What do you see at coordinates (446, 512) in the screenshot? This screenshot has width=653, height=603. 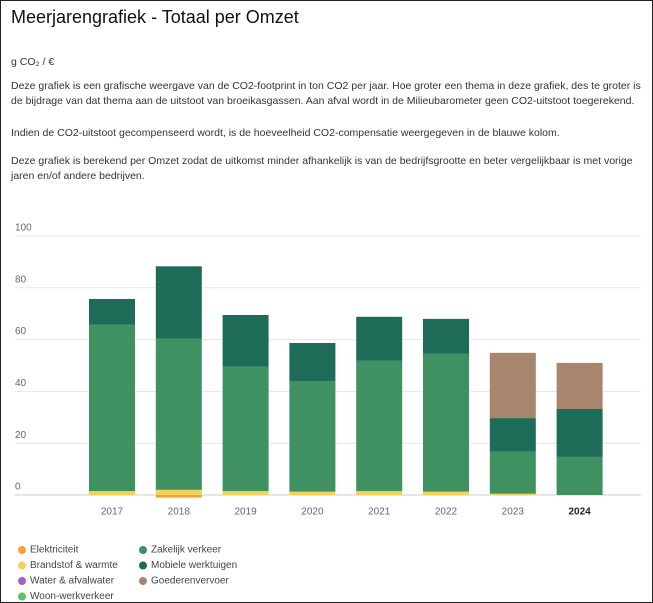 I see `x-tick-label: 2022` at bounding box center [446, 512].